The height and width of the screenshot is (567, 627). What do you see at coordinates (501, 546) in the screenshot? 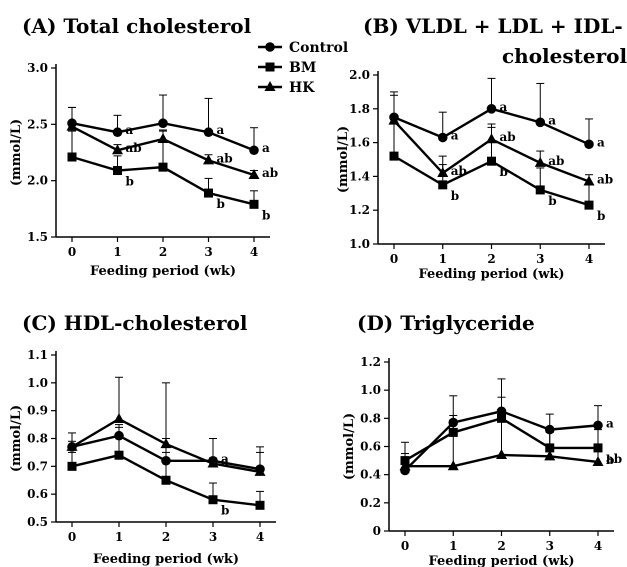
I see `x-tick-label: 2` at bounding box center [501, 546].